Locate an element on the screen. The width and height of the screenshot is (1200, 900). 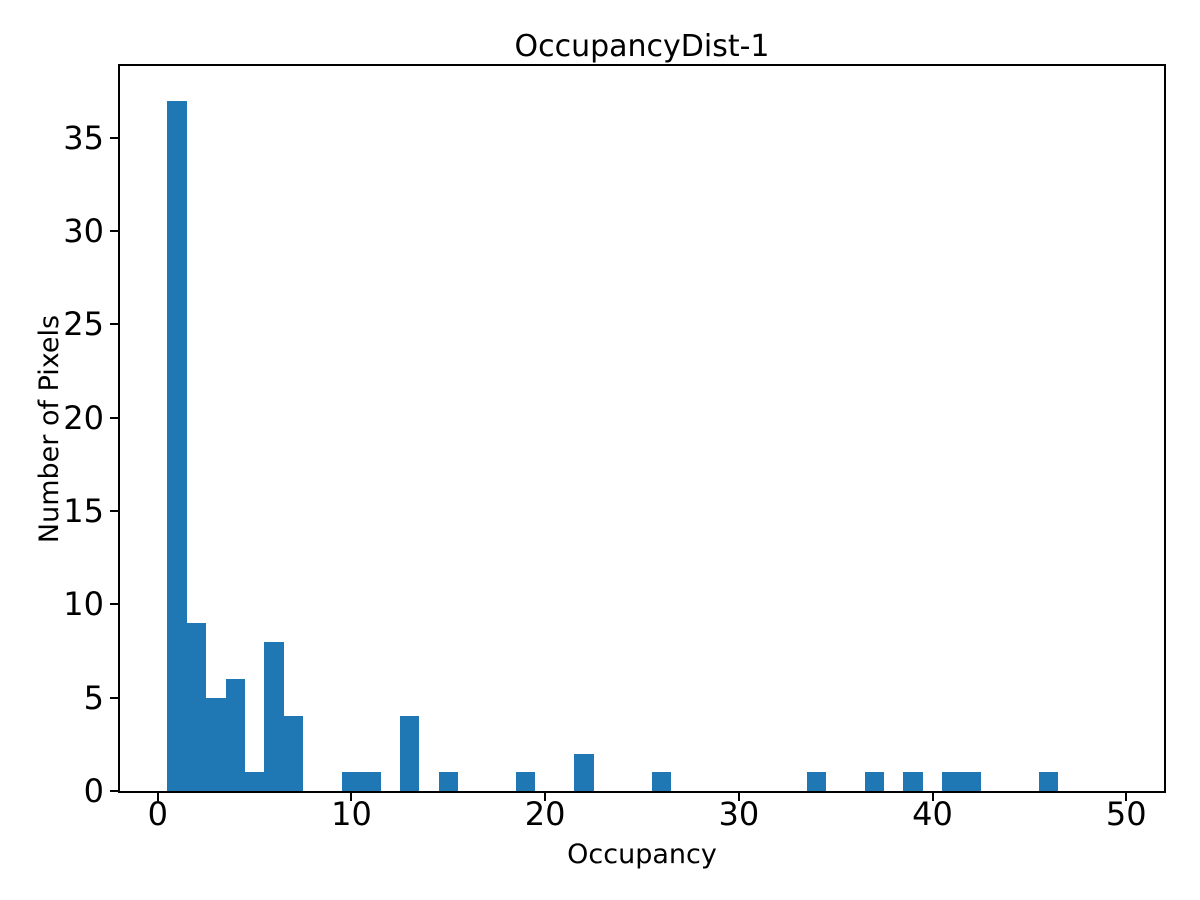
x-tick-label-0: 0 is located at coordinates (157, 814).